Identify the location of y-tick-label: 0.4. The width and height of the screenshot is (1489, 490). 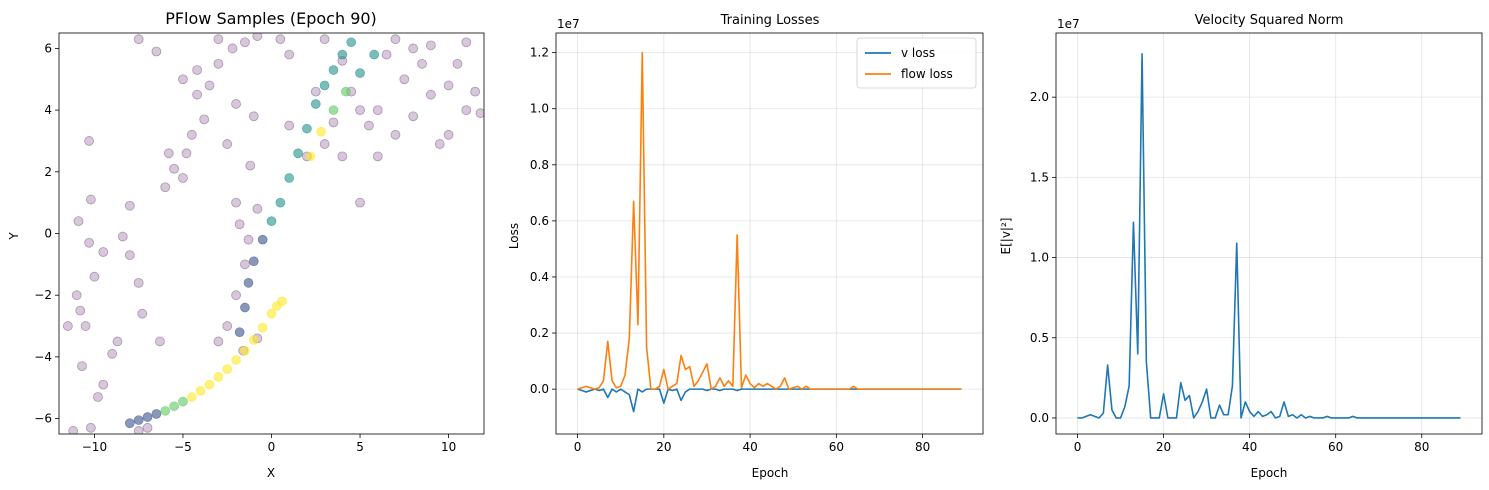
(539, 277).